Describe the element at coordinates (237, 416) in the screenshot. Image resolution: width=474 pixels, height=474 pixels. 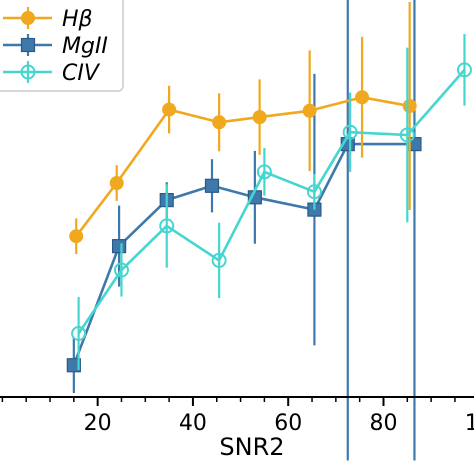
I see `x-ticks: 20 40 60 80 10` at that location.